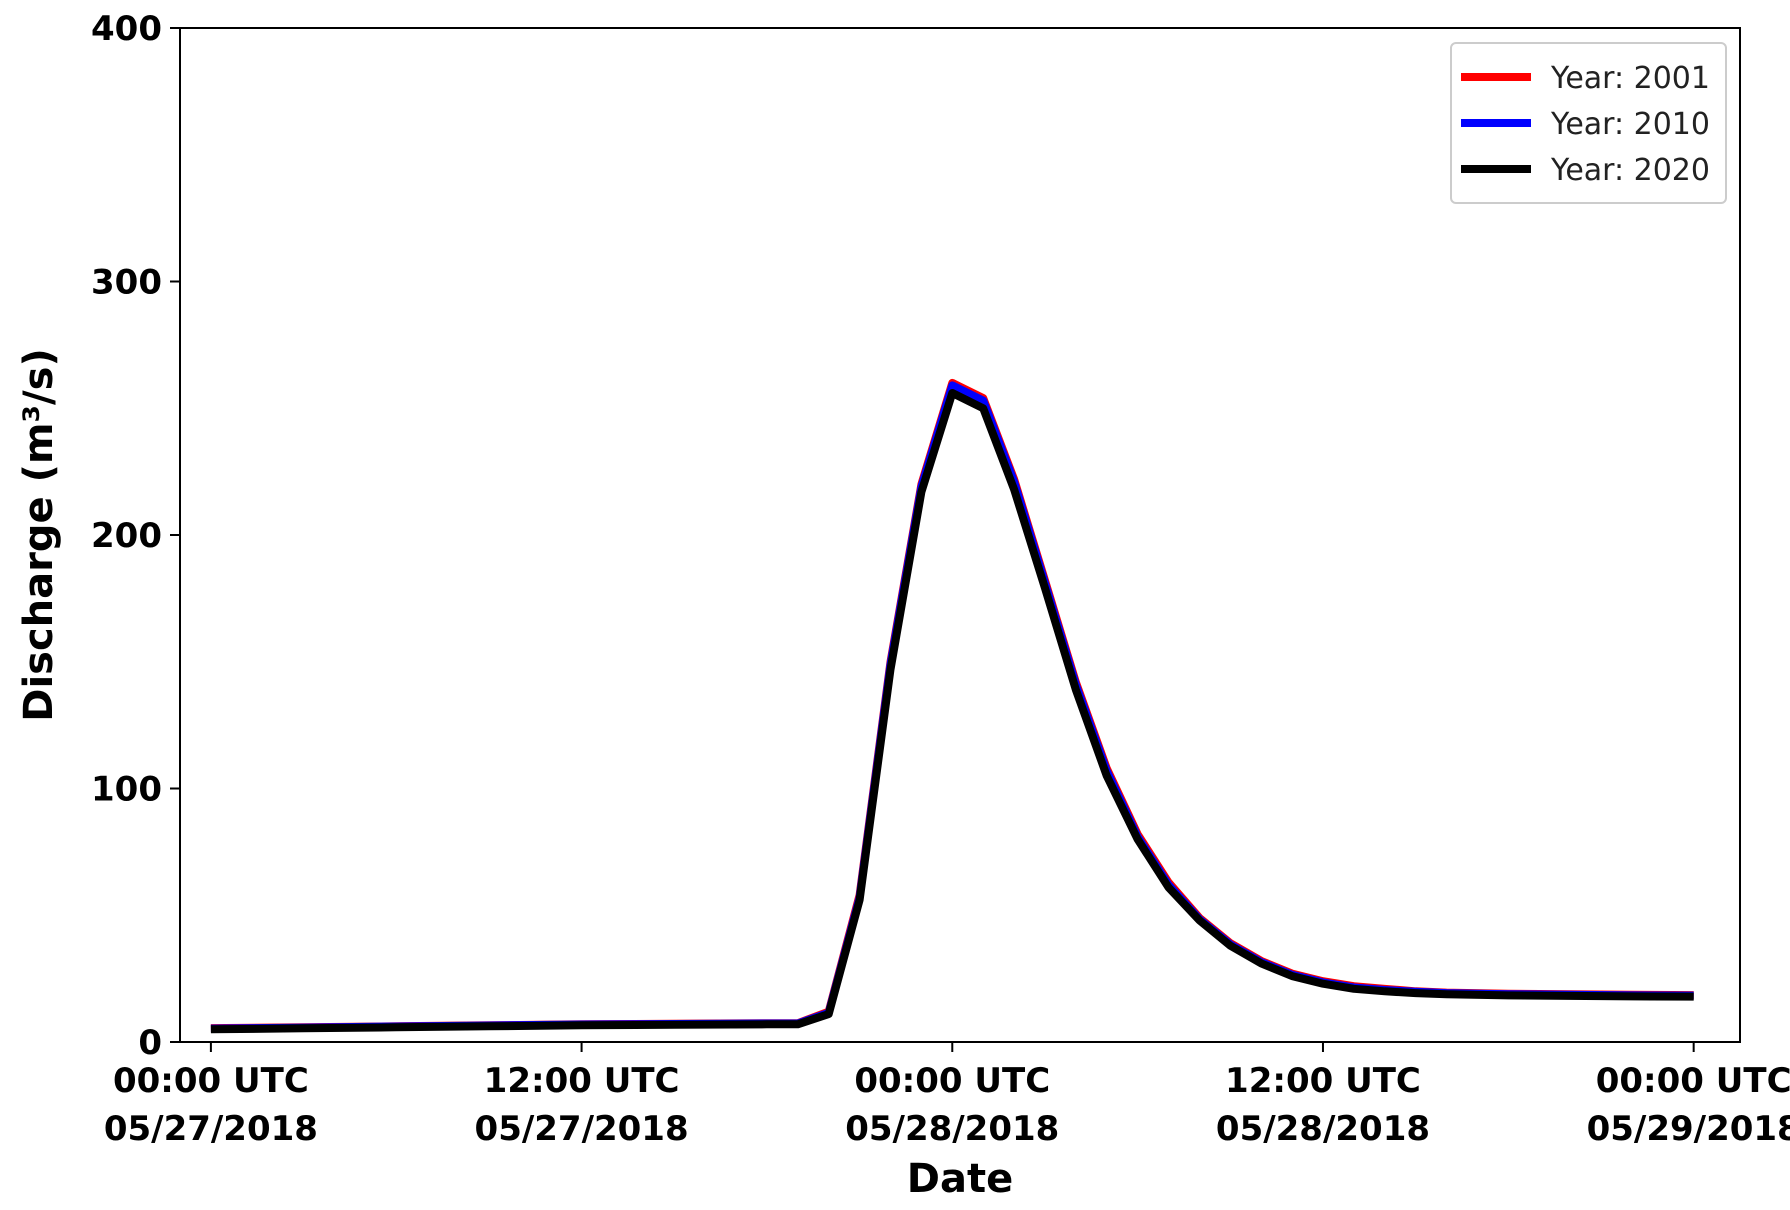 This screenshot has height=1210, width=1790. What do you see at coordinates (126, 790) in the screenshot?
I see `y-tick-label: 100` at bounding box center [126, 790].